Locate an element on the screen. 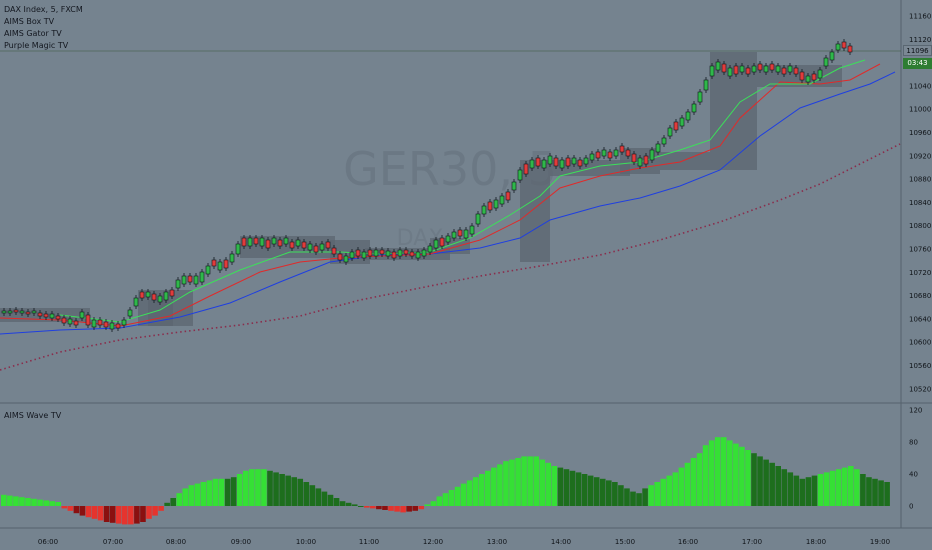 This screenshot has height=550, width=932. price-tick-label: 10560 is located at coordinates (920, 366).